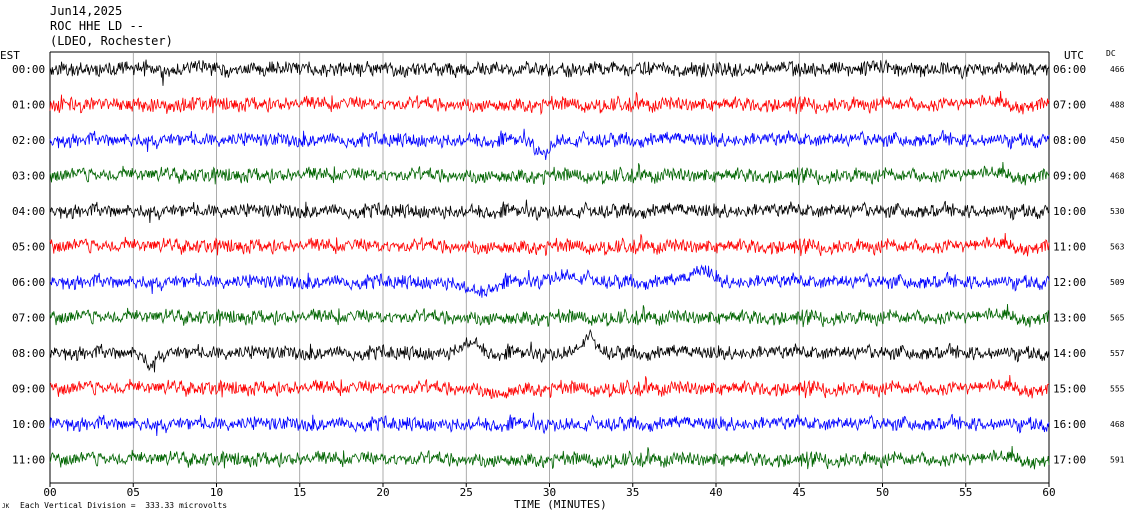 The width and height of the screenshot is (1130, 519). Describe the element at coordinates (1069, 282) in the screenshot. I see `row-label-utc: 12:00` at that location.